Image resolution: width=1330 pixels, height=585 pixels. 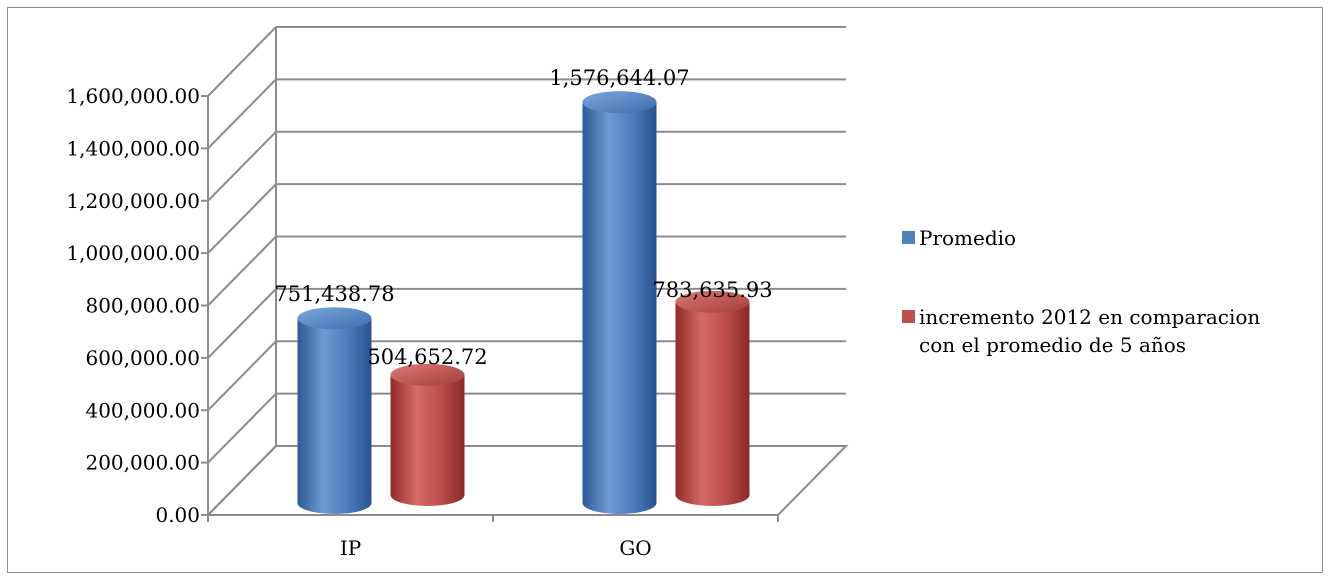 I want to click on data-label: 783,635.93, so click(x=712, y=290).